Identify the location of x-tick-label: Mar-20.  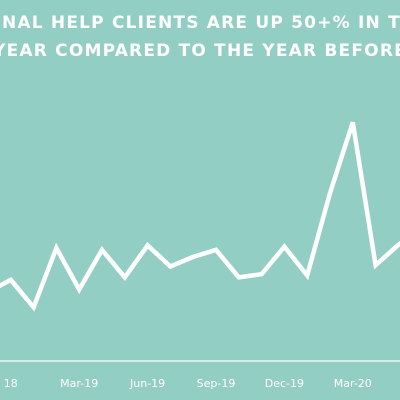
(353, 383).